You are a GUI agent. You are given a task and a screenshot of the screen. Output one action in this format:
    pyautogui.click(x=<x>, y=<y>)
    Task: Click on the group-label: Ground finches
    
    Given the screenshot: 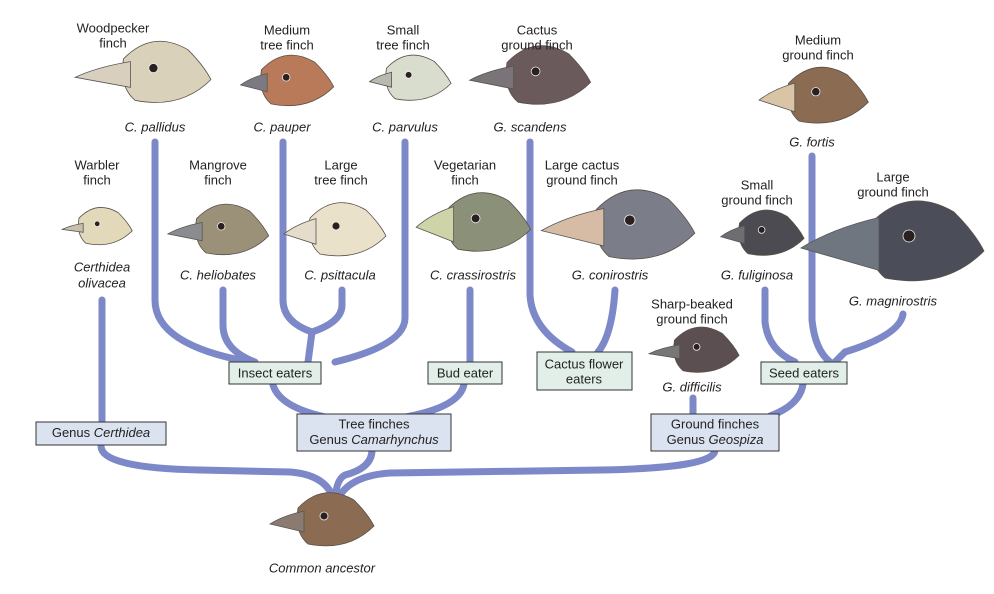 What is the action you would take?
    pyautogui.click(x=715, y=423)
    